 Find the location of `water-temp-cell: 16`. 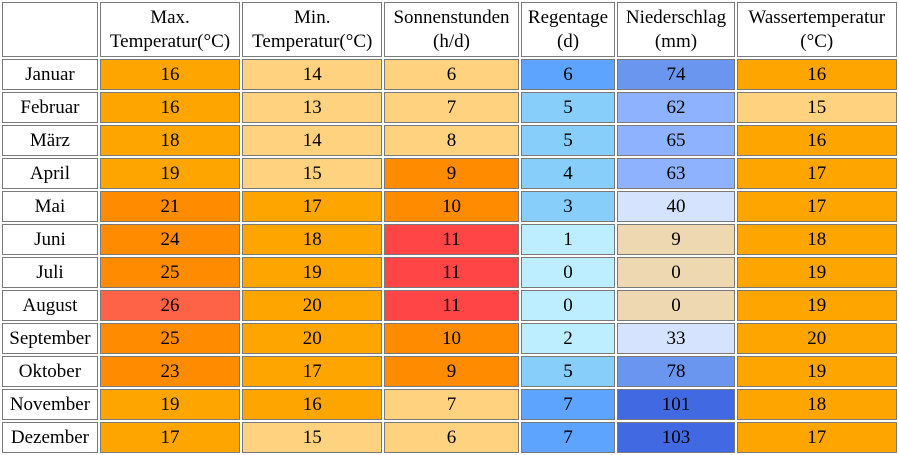

water-temp-cell: 16 is located at coordinates (816, 140).